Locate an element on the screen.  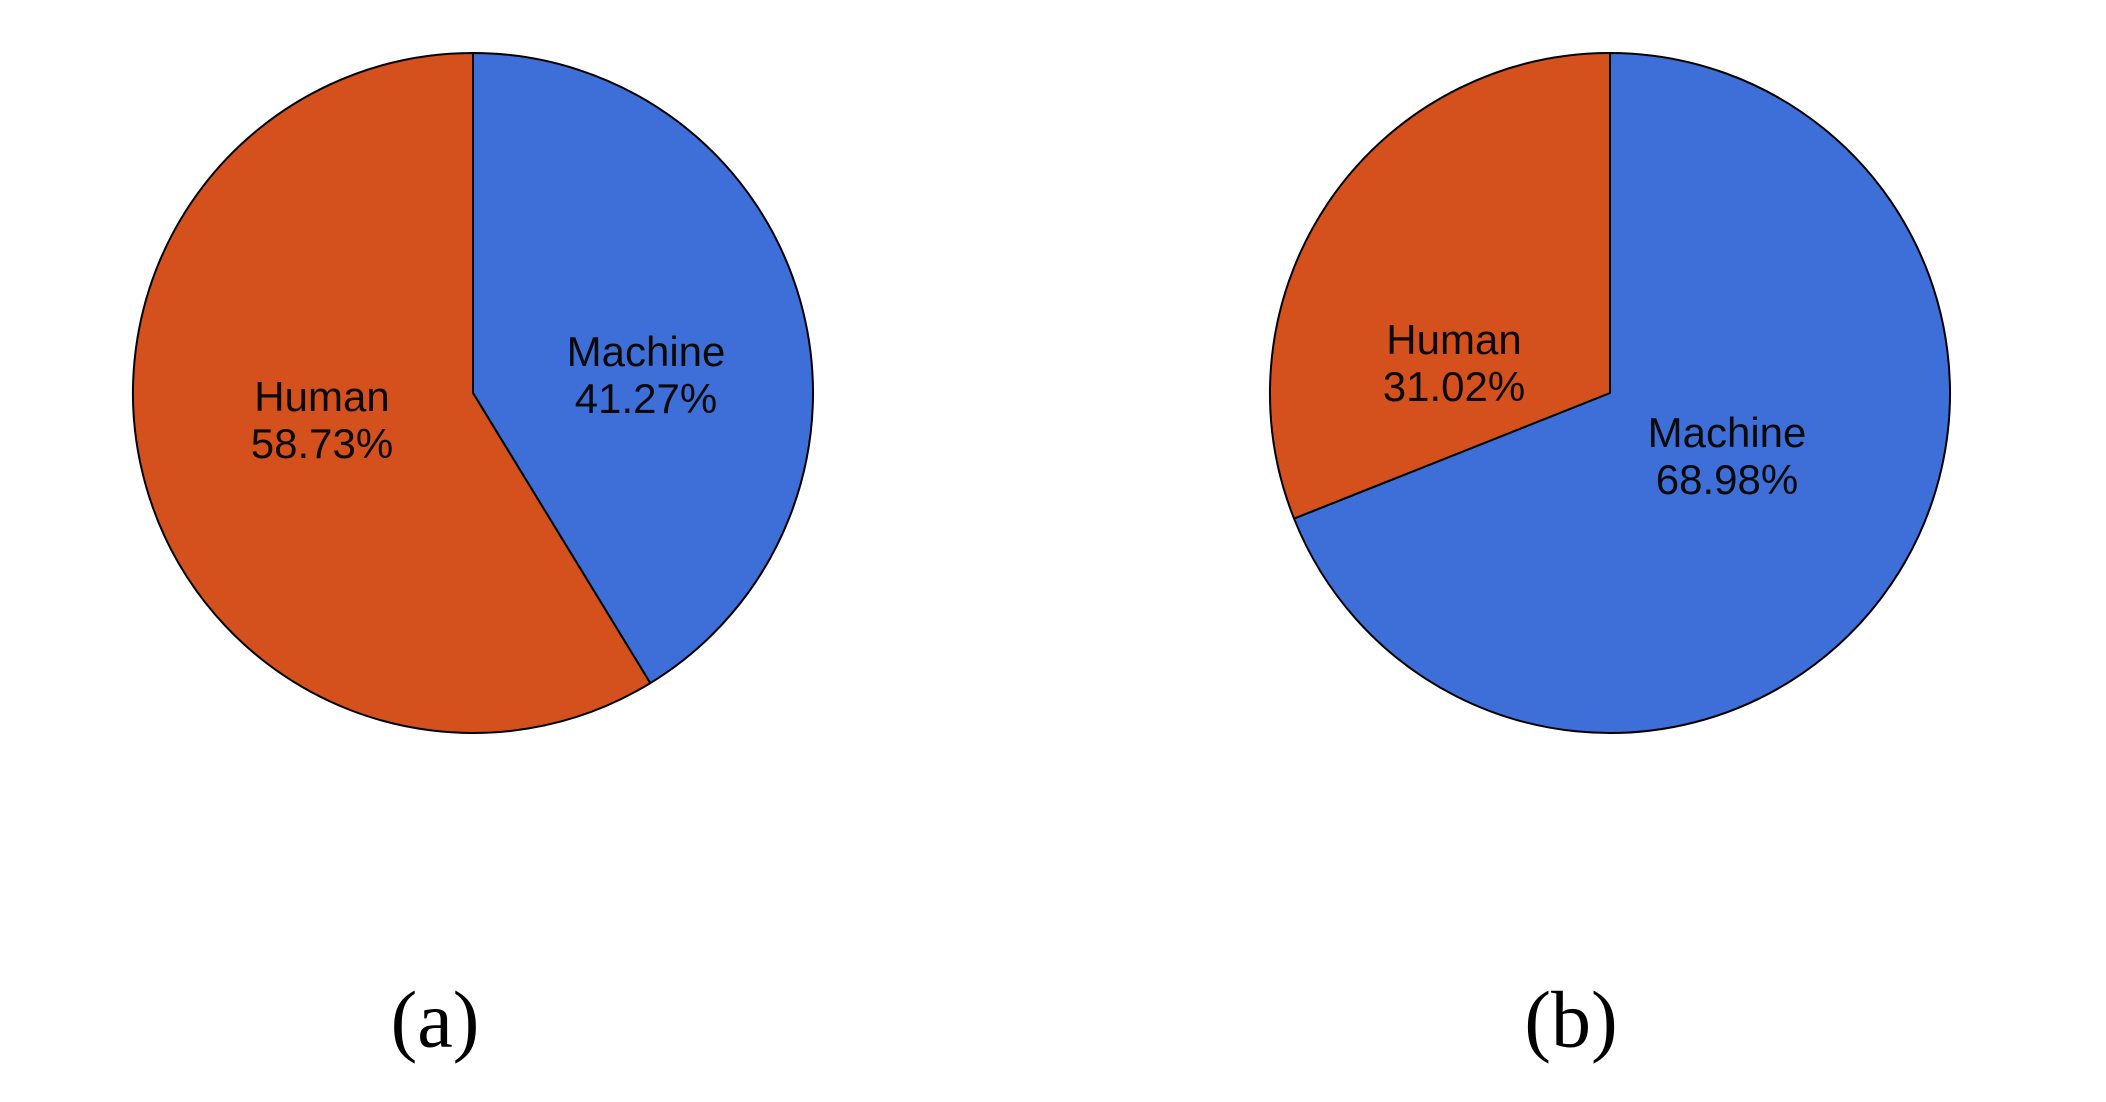
pie-a-label-machine-name: Machine is located at coordinates (646, 351).